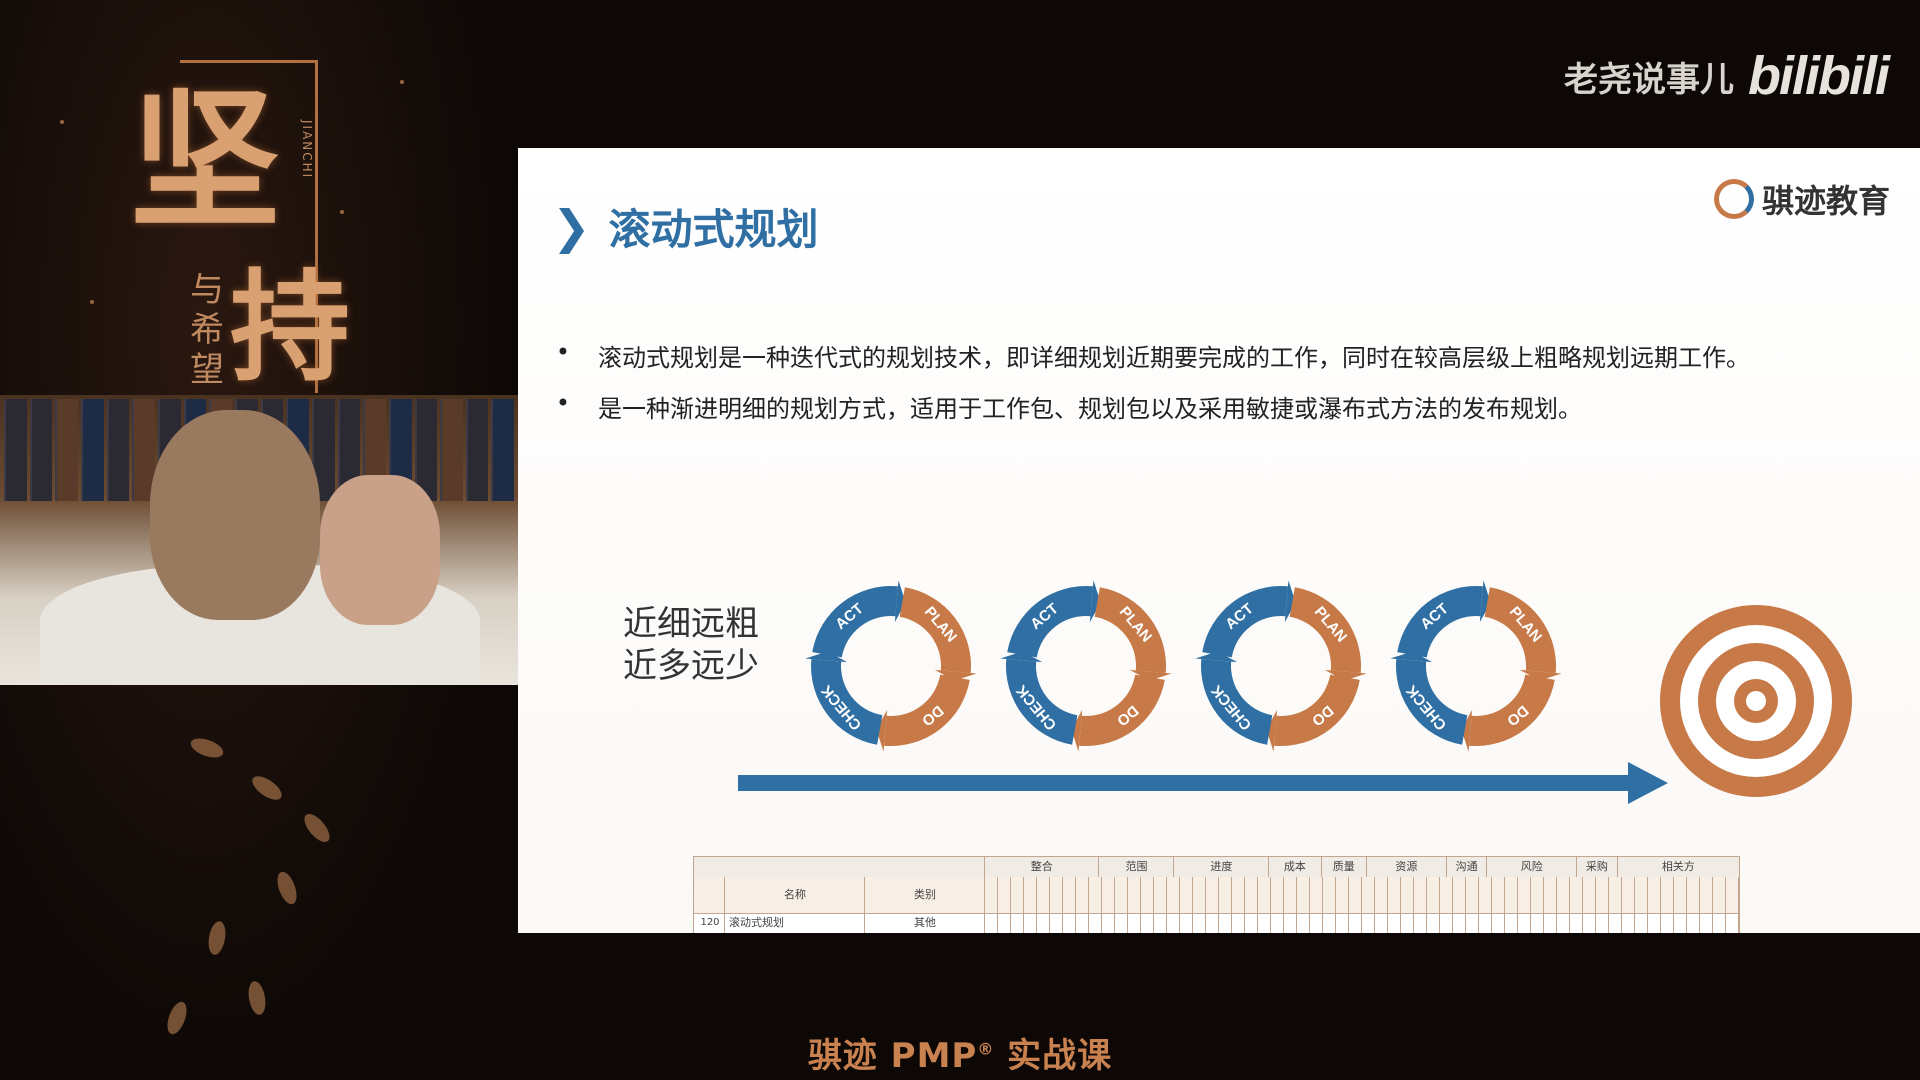 The image size is (1920, 1080). What do you see at coordinates (713, 229) in the screenshot?
I see `slide-title: 滚动式规划` at bounding box center [713, 229].